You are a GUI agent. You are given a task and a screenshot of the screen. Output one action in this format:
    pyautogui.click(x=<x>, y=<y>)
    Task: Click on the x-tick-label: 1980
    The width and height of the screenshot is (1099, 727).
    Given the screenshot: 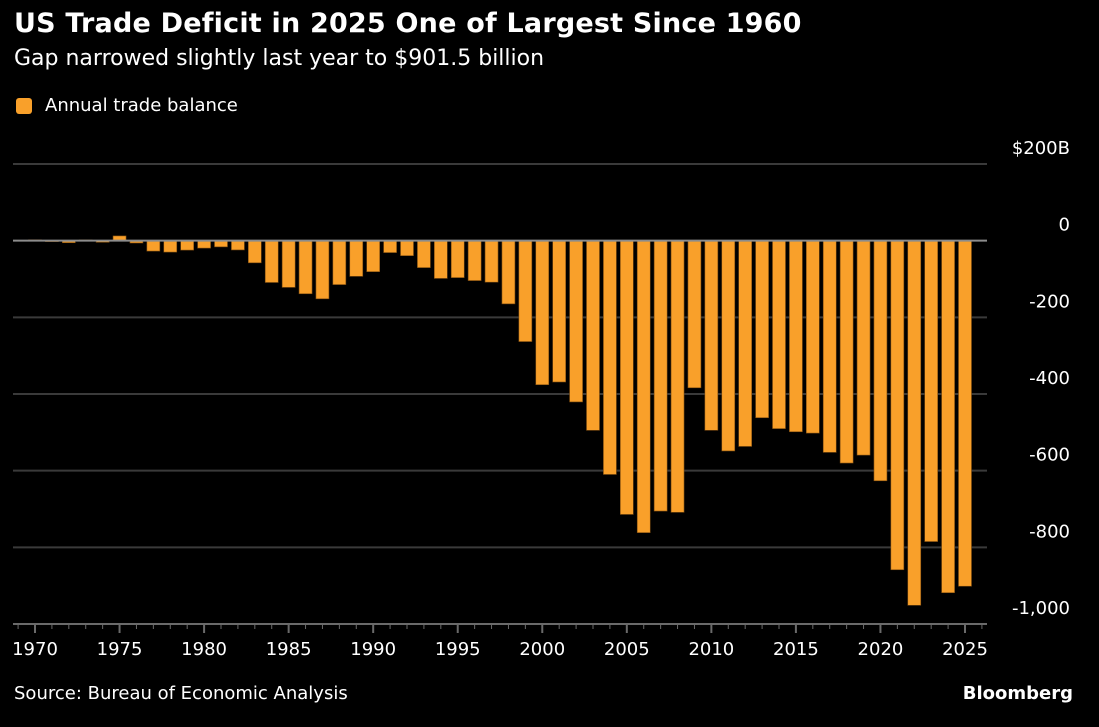 What is the action you would take?
    pyautogui.click(x=204, y=649)
    